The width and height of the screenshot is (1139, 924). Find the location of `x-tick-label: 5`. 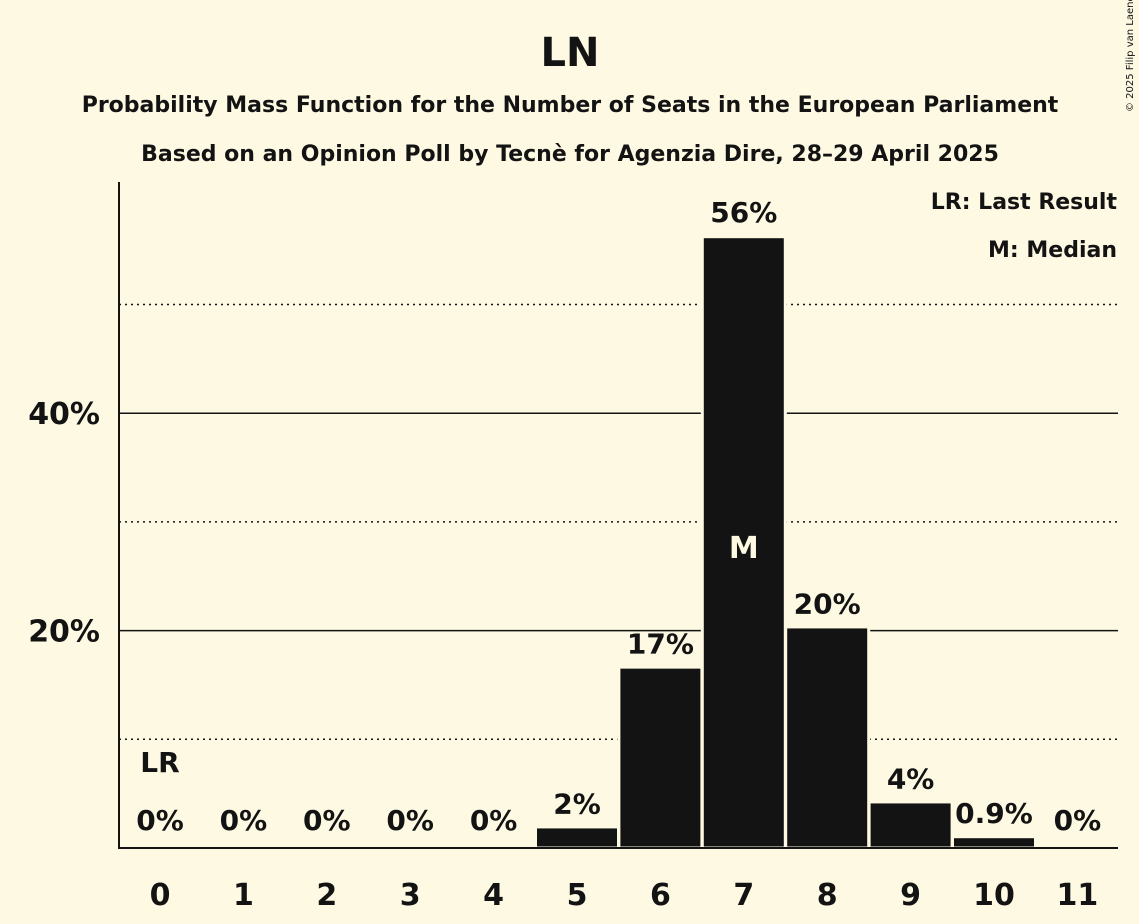

x-tick-label: 5 is located at coordinates (577, 895).